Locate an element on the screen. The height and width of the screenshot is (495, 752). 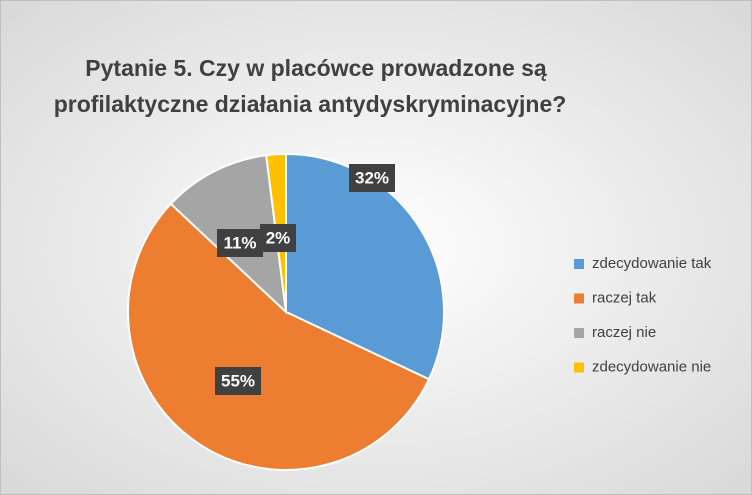
legend-label: raczej nie is located at coordinates (624, 332).